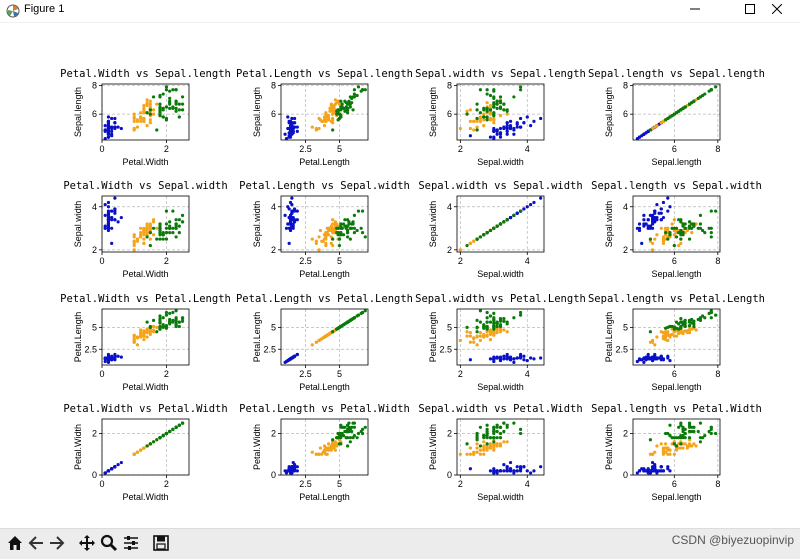 This screenshot has height=559, width=800. Describe the element at coordinates (15, 543) in the screenshot. I see `home-button` at that location.